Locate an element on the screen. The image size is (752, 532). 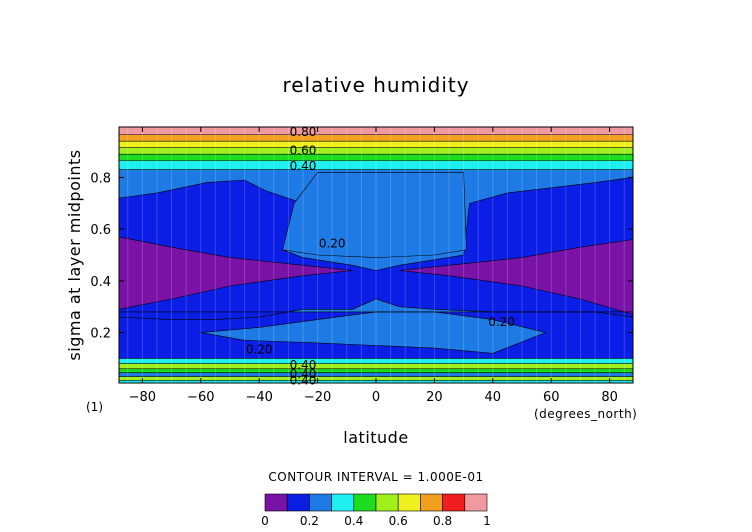
y-tick-label: 0.2 is located at coordinates (100, 334).